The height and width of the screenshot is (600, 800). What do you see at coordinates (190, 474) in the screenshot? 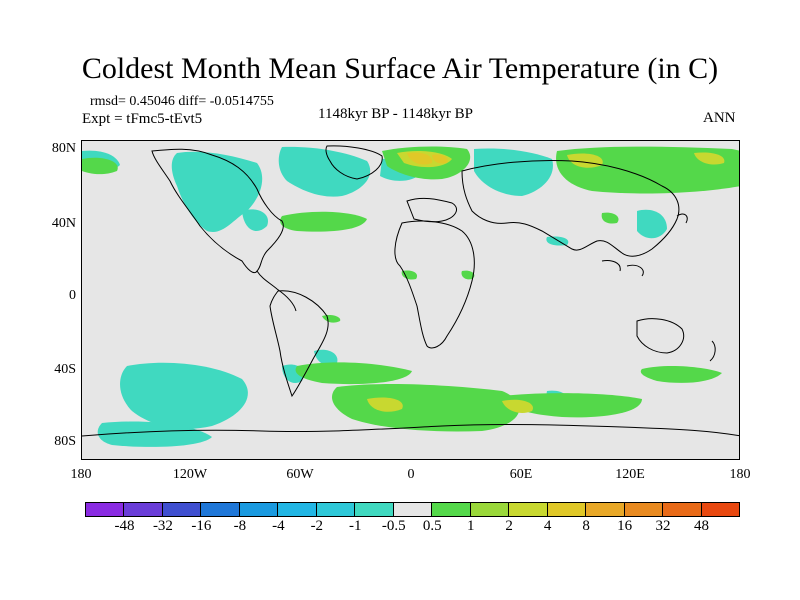
I see `lon-label-120w: 120W` at bounding box center [190, 474].